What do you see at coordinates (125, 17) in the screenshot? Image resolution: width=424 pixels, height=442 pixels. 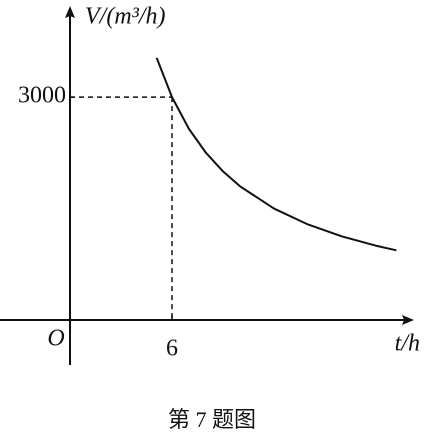 I see `y-axis-label: V/(m³/h)` at bounding box center [125, 17].